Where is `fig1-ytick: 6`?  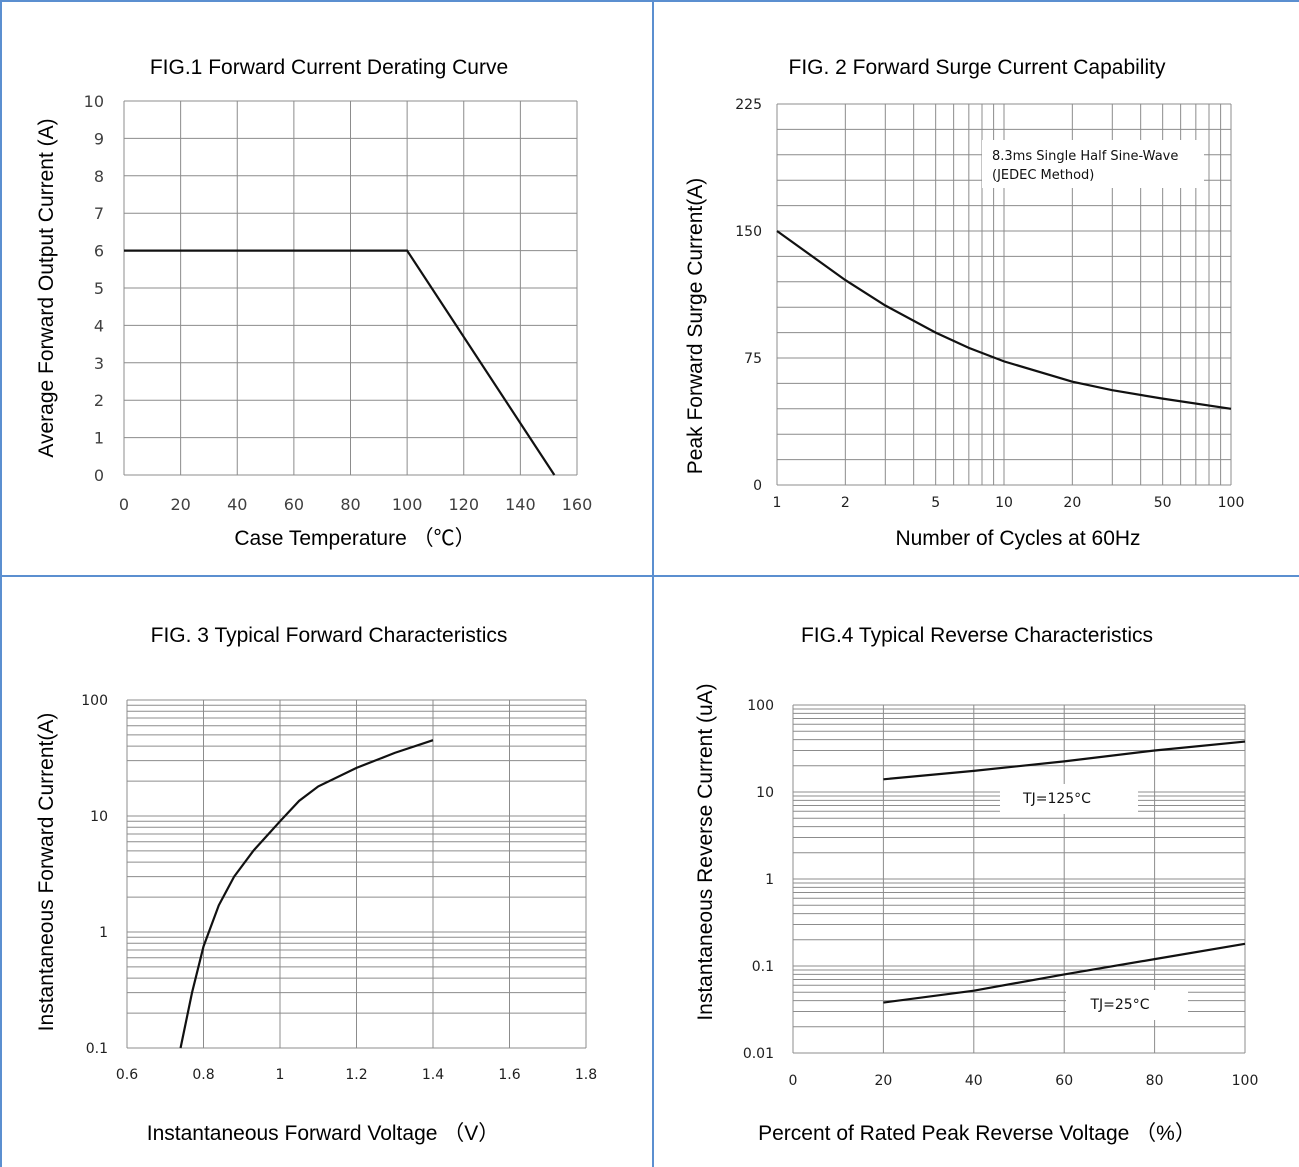
fig1-ytick: 6 is located at coordinates (99, 251).